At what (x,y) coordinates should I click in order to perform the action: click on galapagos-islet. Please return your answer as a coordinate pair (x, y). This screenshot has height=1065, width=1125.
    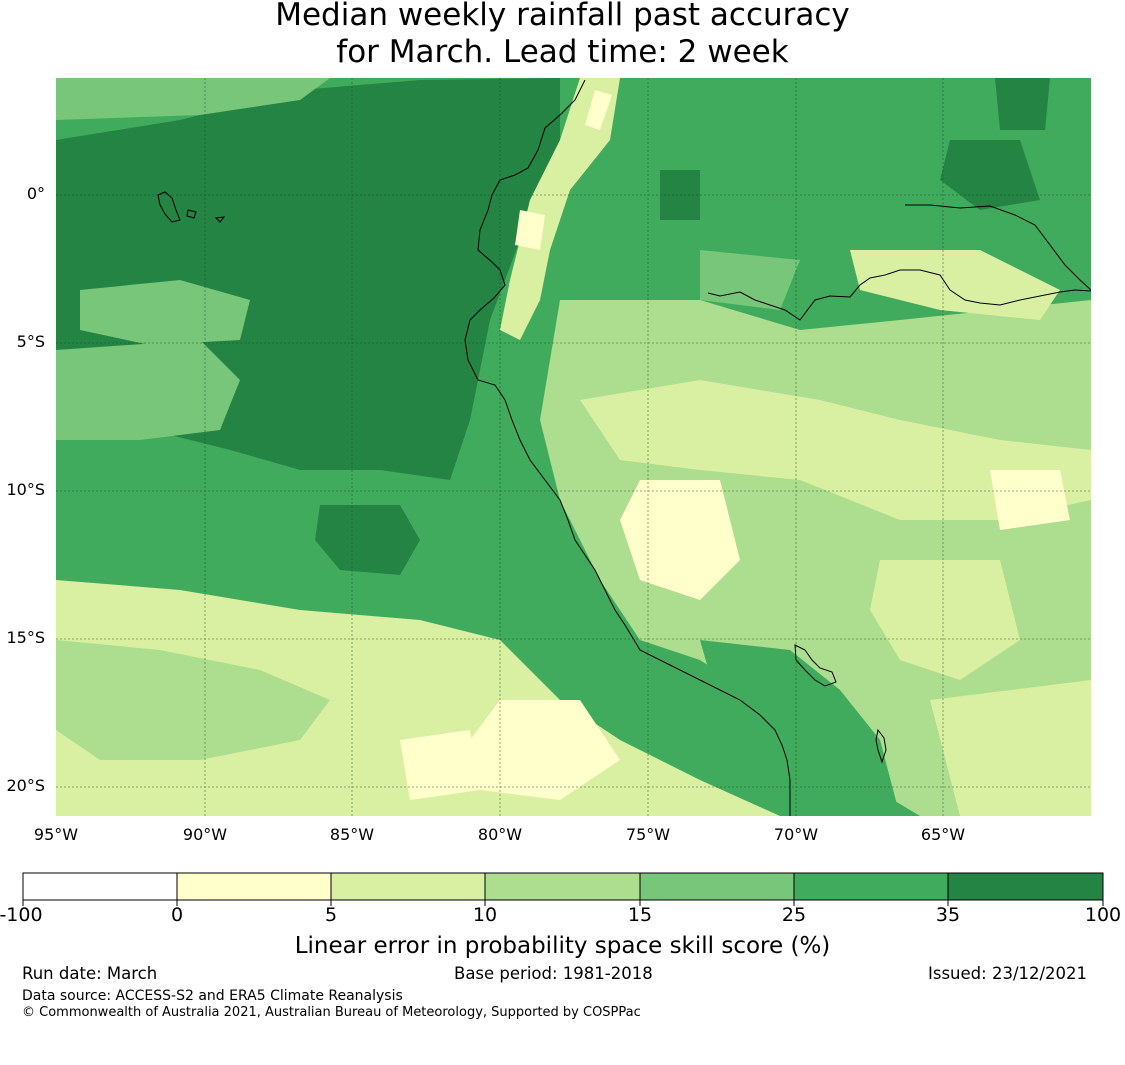
    Looking at the image, I should click on (191, 214).